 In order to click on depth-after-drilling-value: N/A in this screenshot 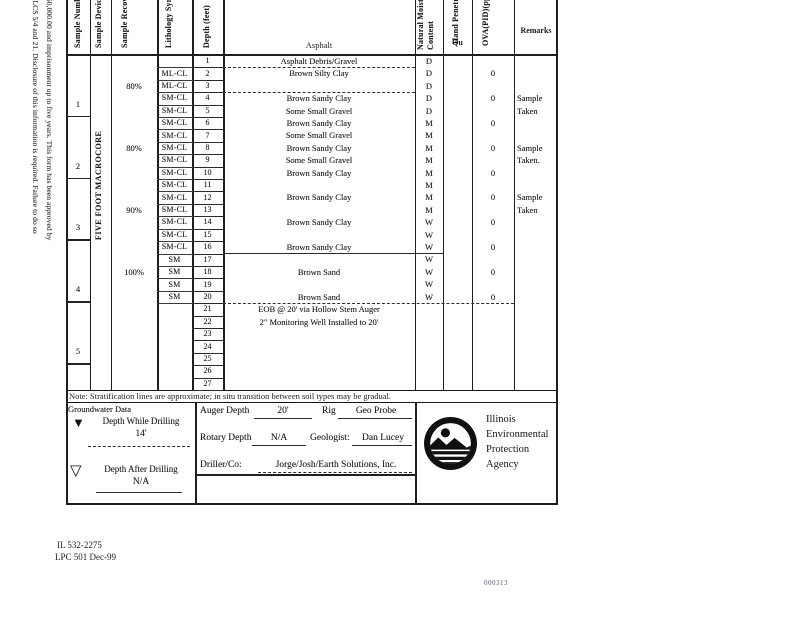, I will do `click(141, 482)`.